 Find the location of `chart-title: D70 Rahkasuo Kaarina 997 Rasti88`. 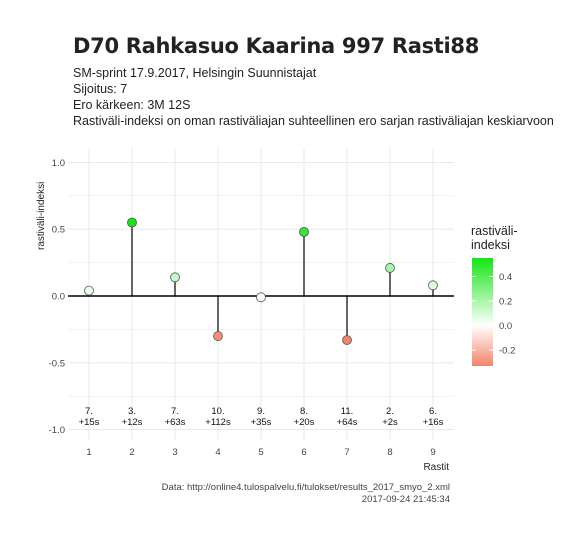

chart-title: D70 Rahkasuo Kaarina 997 Rasti88 is located at coordinates (276, 46).